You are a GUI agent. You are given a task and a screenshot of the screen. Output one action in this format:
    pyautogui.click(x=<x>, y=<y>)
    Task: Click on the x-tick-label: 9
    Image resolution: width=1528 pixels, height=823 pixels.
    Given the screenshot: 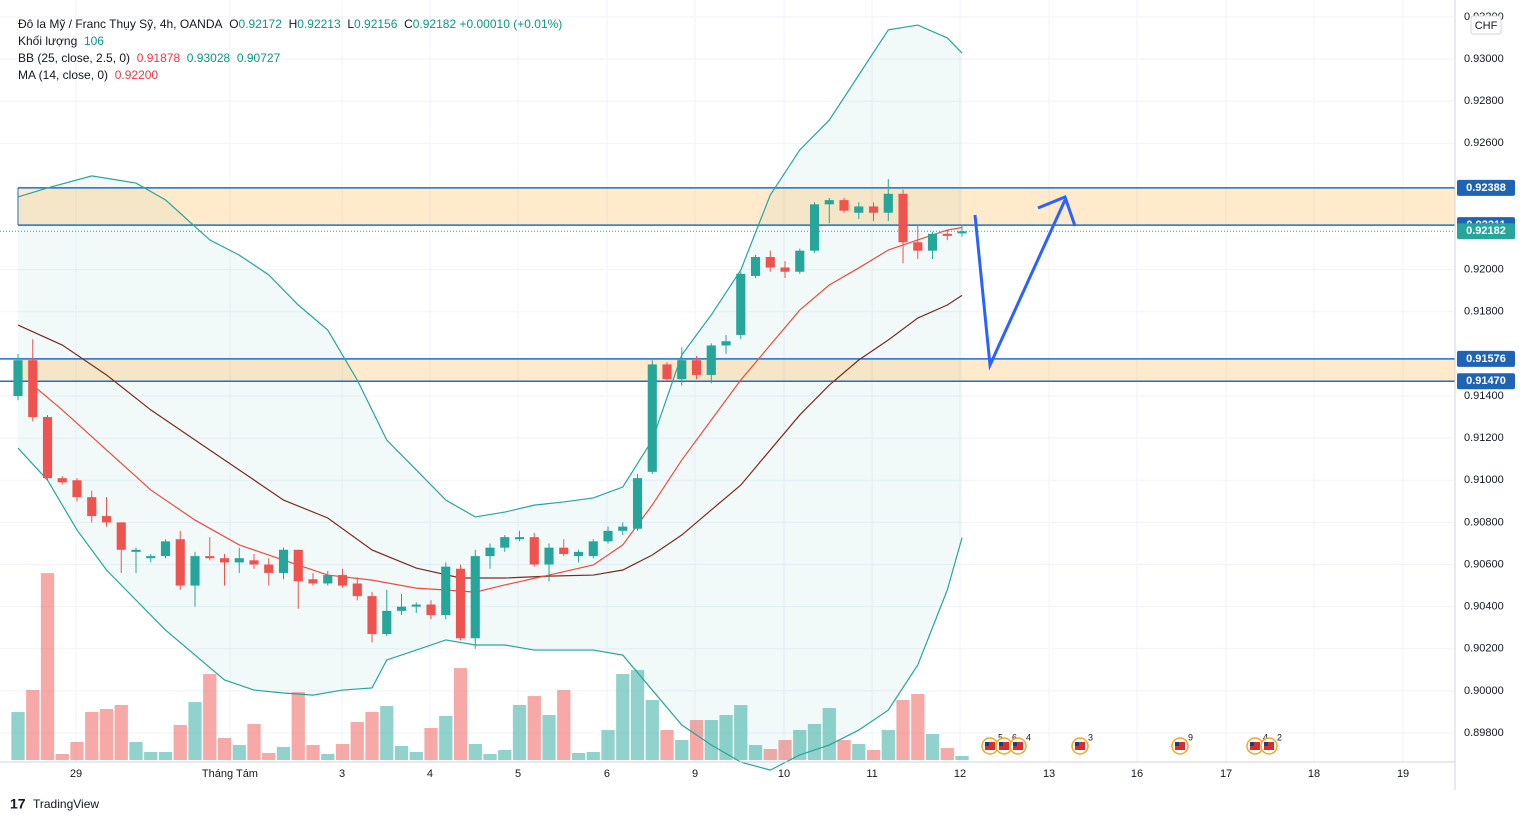 What is the action you would take?
    pyautogui.click(x=695, y=774)
    